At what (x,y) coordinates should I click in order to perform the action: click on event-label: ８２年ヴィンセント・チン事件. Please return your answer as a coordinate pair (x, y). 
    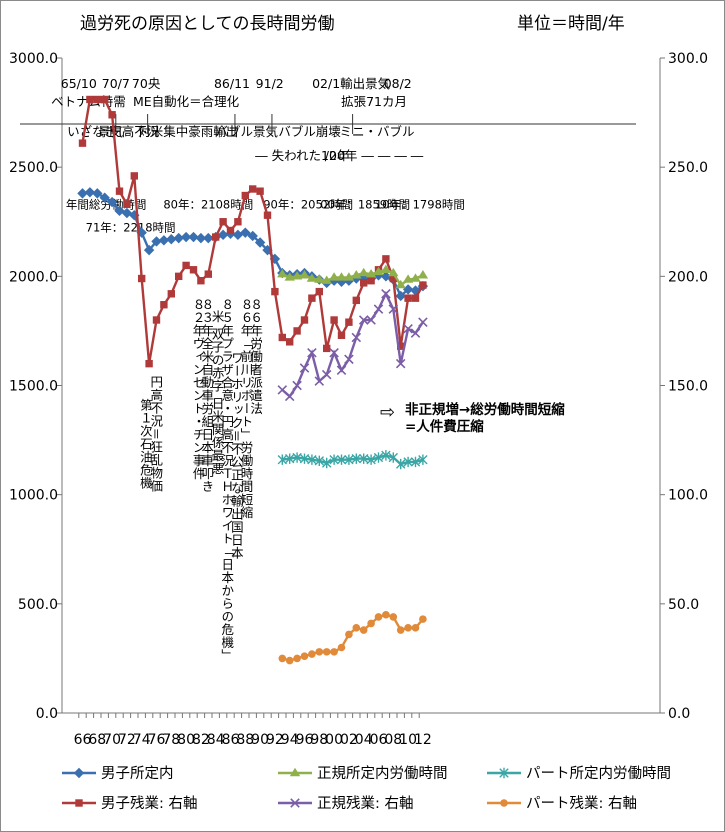
    Looking at the image, I should click on (197, 389).